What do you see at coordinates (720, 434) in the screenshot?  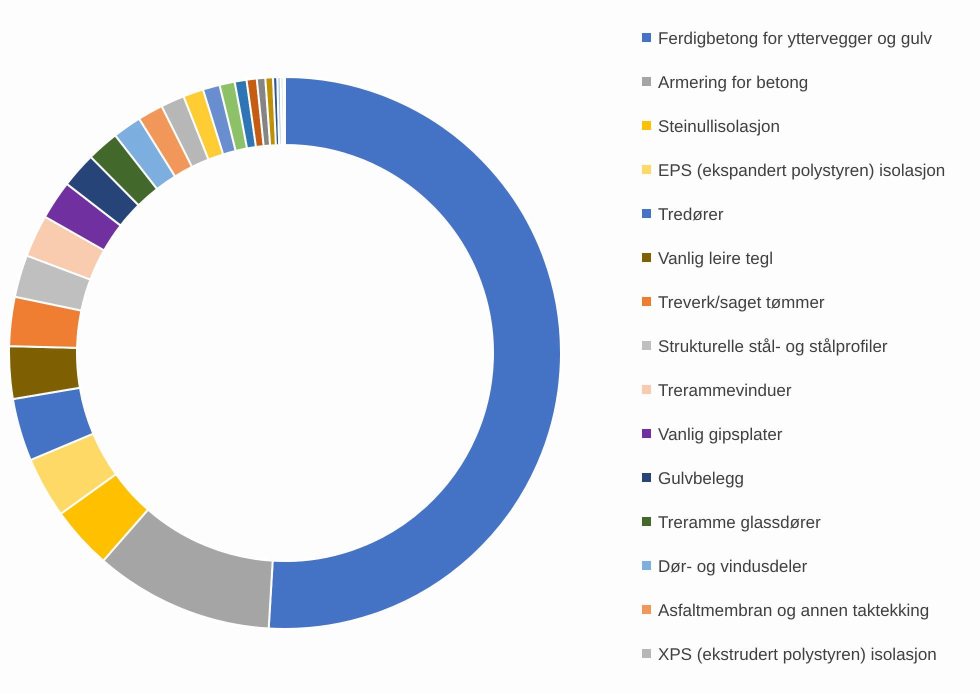 I see `legend-label: Vanlig gipsplater` at bounding box center [720, 434].